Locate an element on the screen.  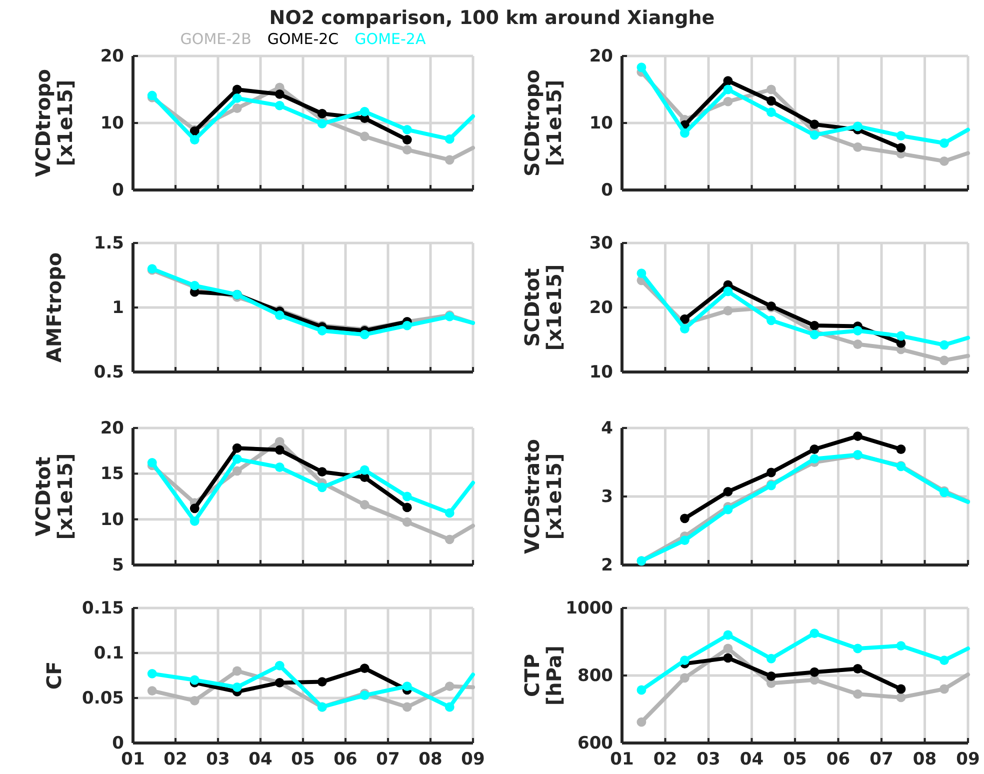
text: GOME-2B is located at coordinates (216, 39).